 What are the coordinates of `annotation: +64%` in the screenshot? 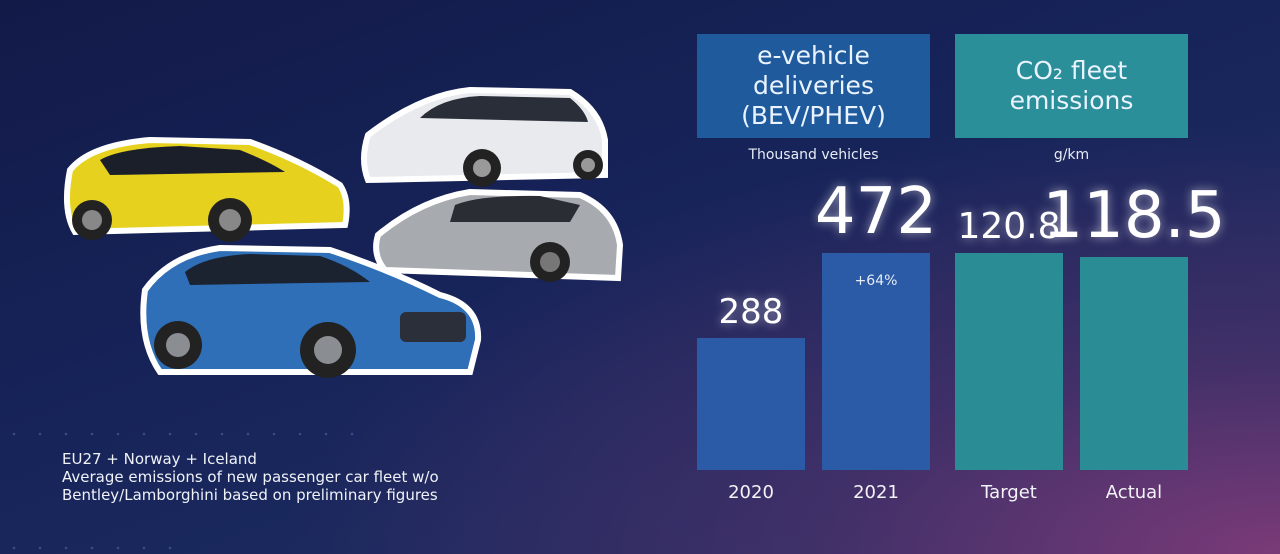 It's located at (876, 281).